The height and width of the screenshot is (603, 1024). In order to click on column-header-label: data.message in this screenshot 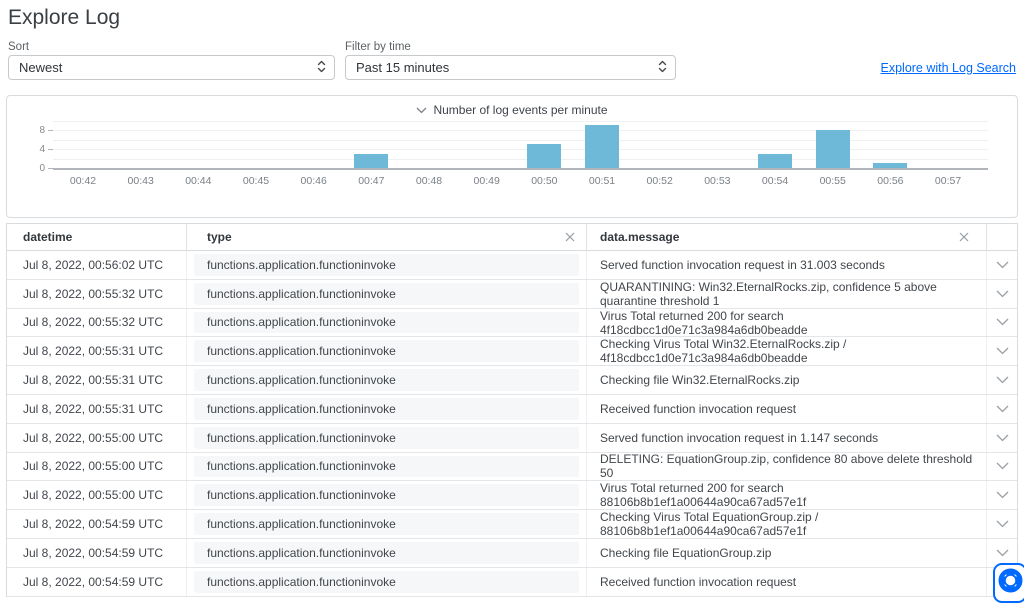, I will do `click(640, 237)`.